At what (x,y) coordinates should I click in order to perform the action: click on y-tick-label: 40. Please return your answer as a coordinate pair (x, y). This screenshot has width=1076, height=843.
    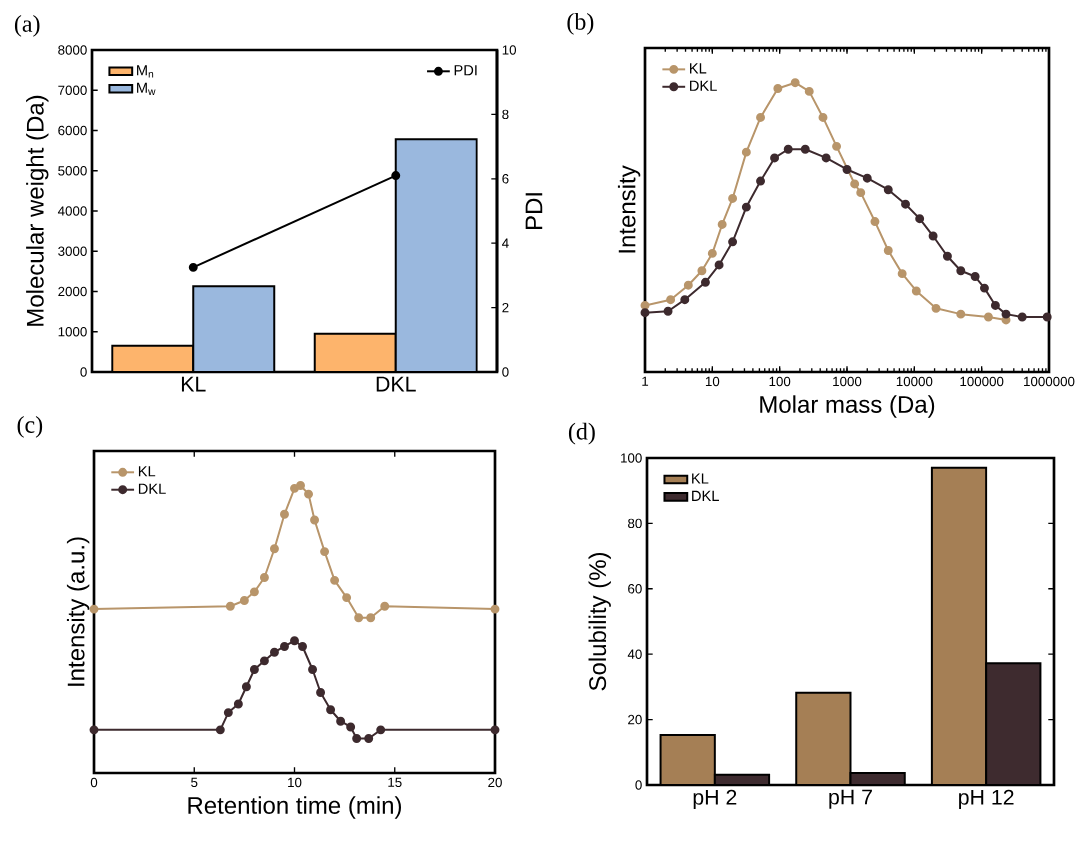
    Looking at the image, I should click on (634, 654).